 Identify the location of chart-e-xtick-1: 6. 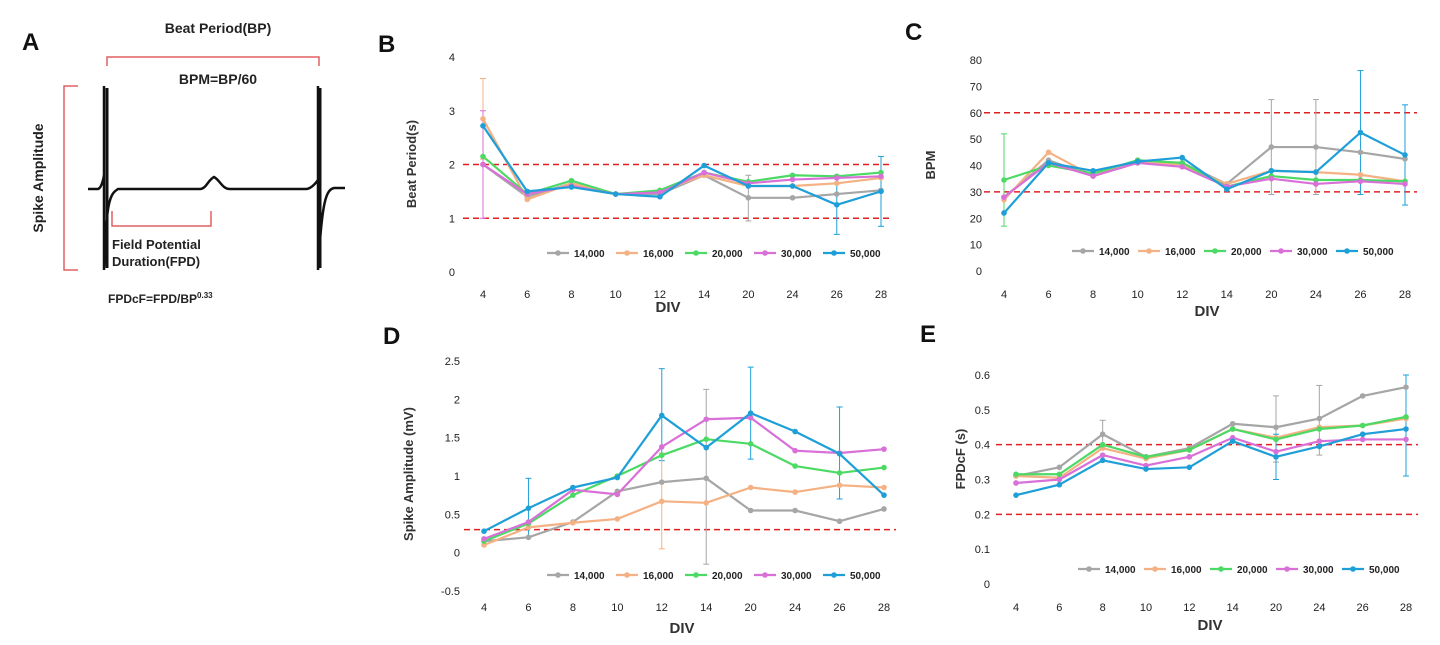
(1059, 608).